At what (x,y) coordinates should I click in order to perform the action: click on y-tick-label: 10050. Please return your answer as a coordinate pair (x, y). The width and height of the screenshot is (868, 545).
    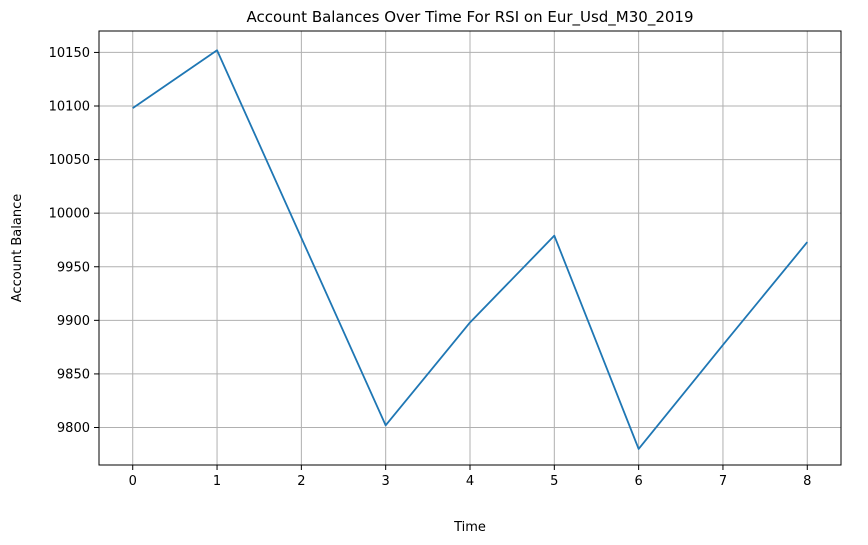
    Looking at the image, I should click on (69, 160).